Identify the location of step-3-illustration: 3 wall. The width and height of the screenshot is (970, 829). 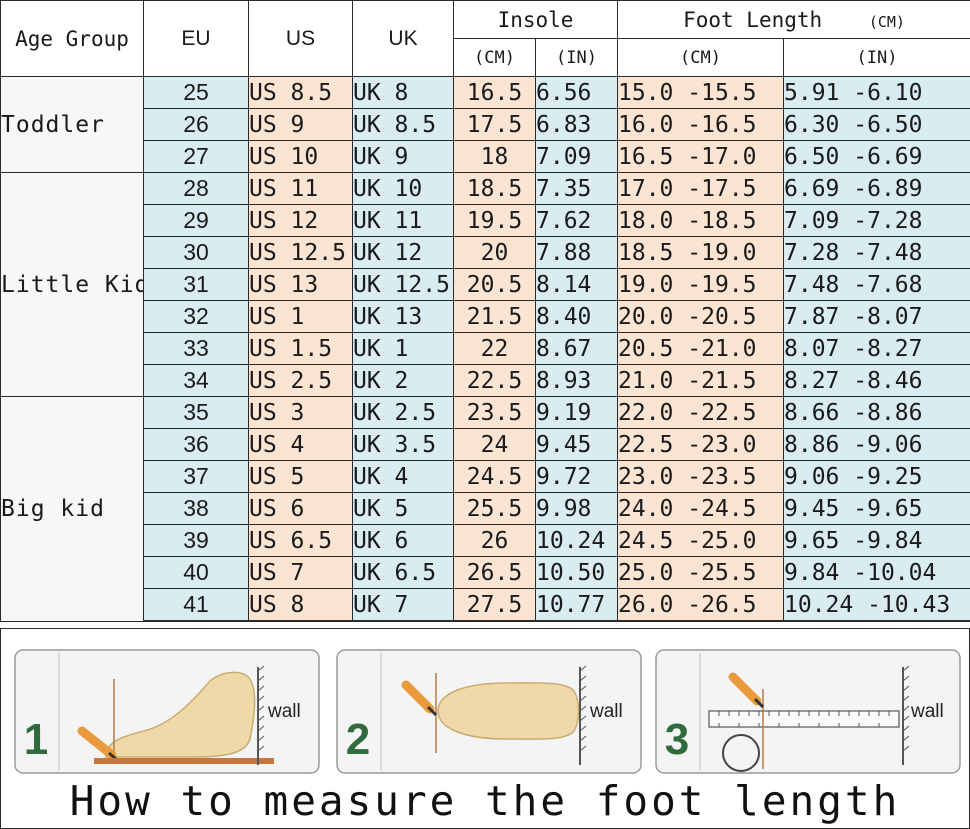
(808, 711).